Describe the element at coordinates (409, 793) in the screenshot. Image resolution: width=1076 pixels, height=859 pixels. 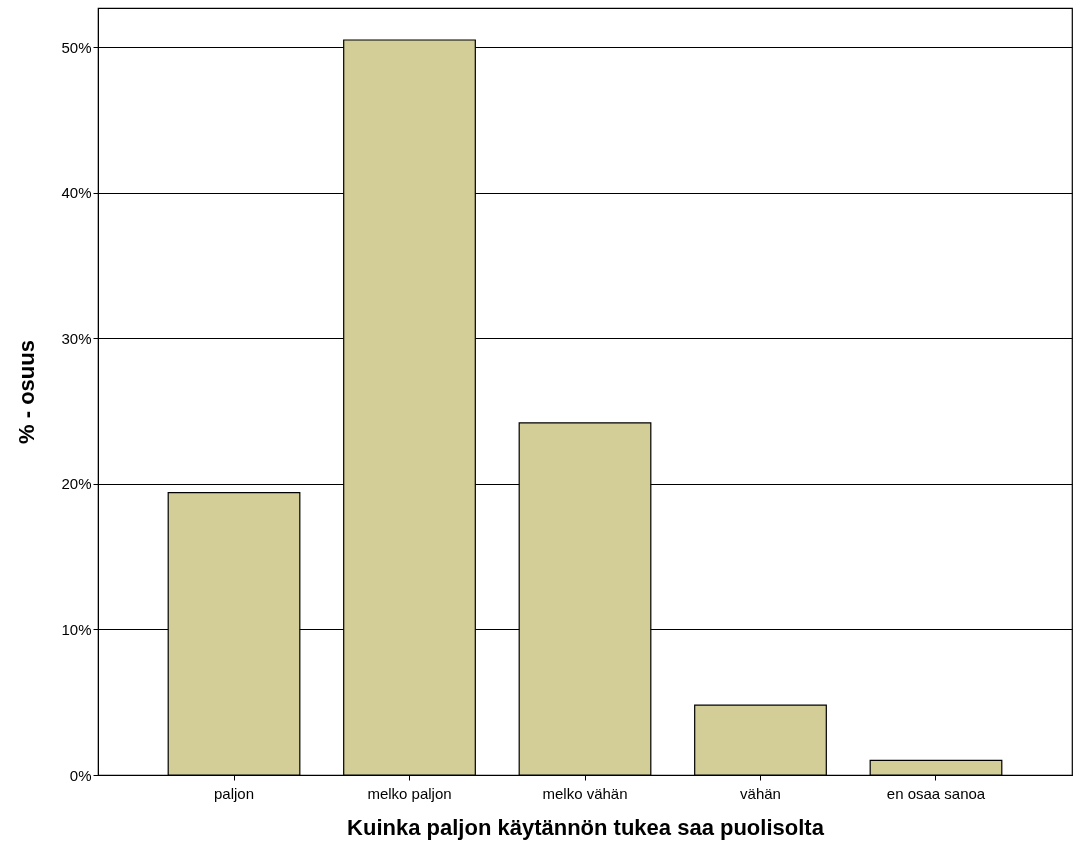
I see `x-tick-label: melko paljon` at that location.